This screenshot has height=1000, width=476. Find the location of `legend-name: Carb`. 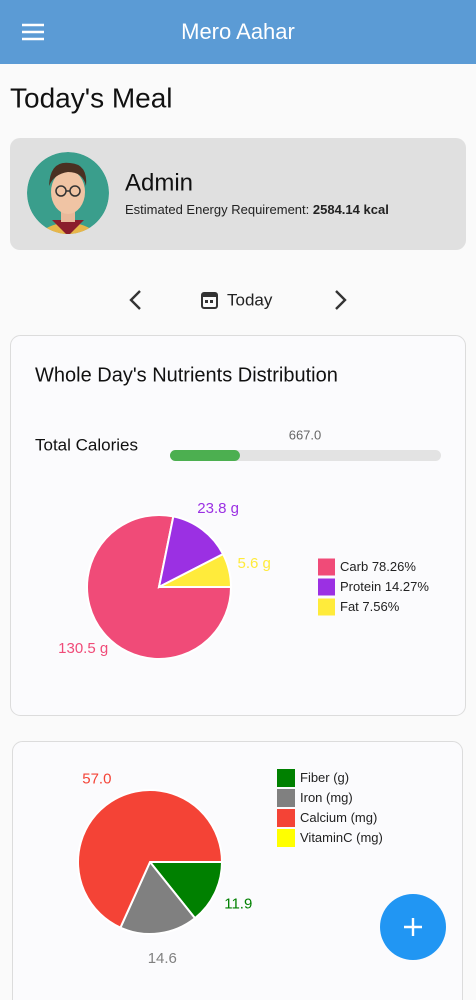

legend-name: Carb is located at coordinates (354, 566).